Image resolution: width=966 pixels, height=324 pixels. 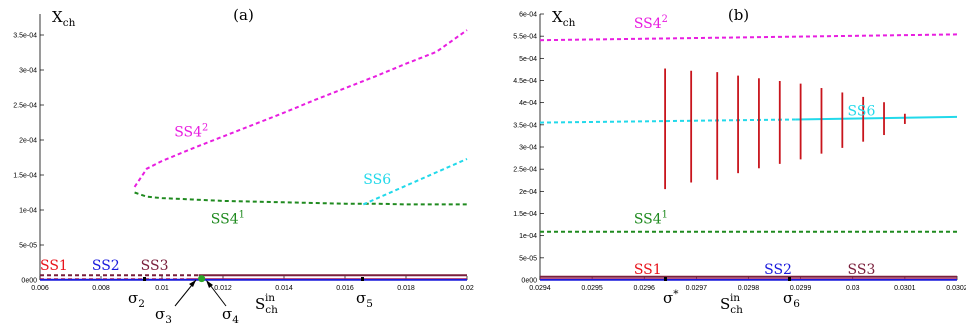 I want to click on panel-b-x-tick-label: 0.0302, so click(x=956, y=288).